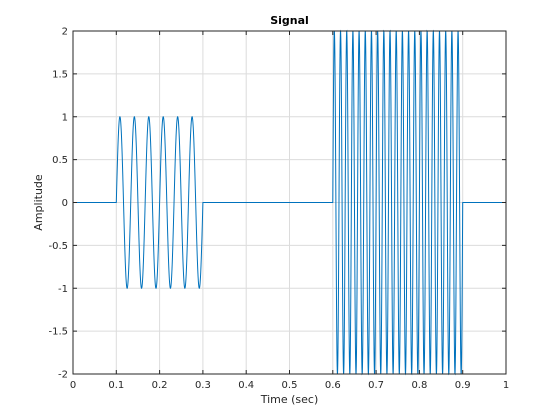 This screenshot has width=560, height=420. Describe the element at coordinates (38, 202) in the screenshot. I see `y-axis-label: Amplitude` at that location.